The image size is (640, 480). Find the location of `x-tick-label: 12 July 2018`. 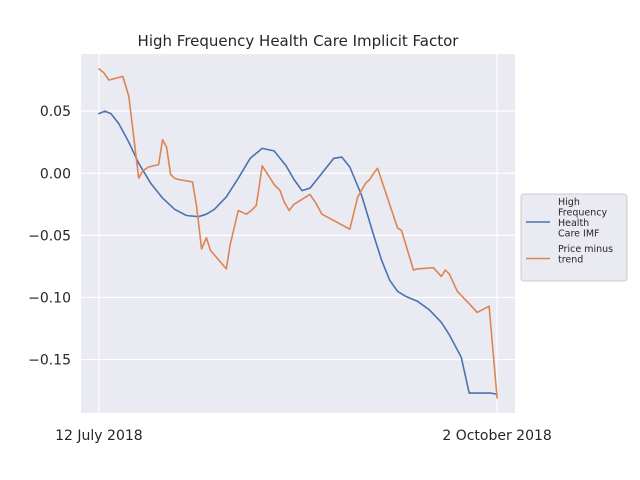

x-tick-label: 12 July 2018 is located at coordinates (99, 436).